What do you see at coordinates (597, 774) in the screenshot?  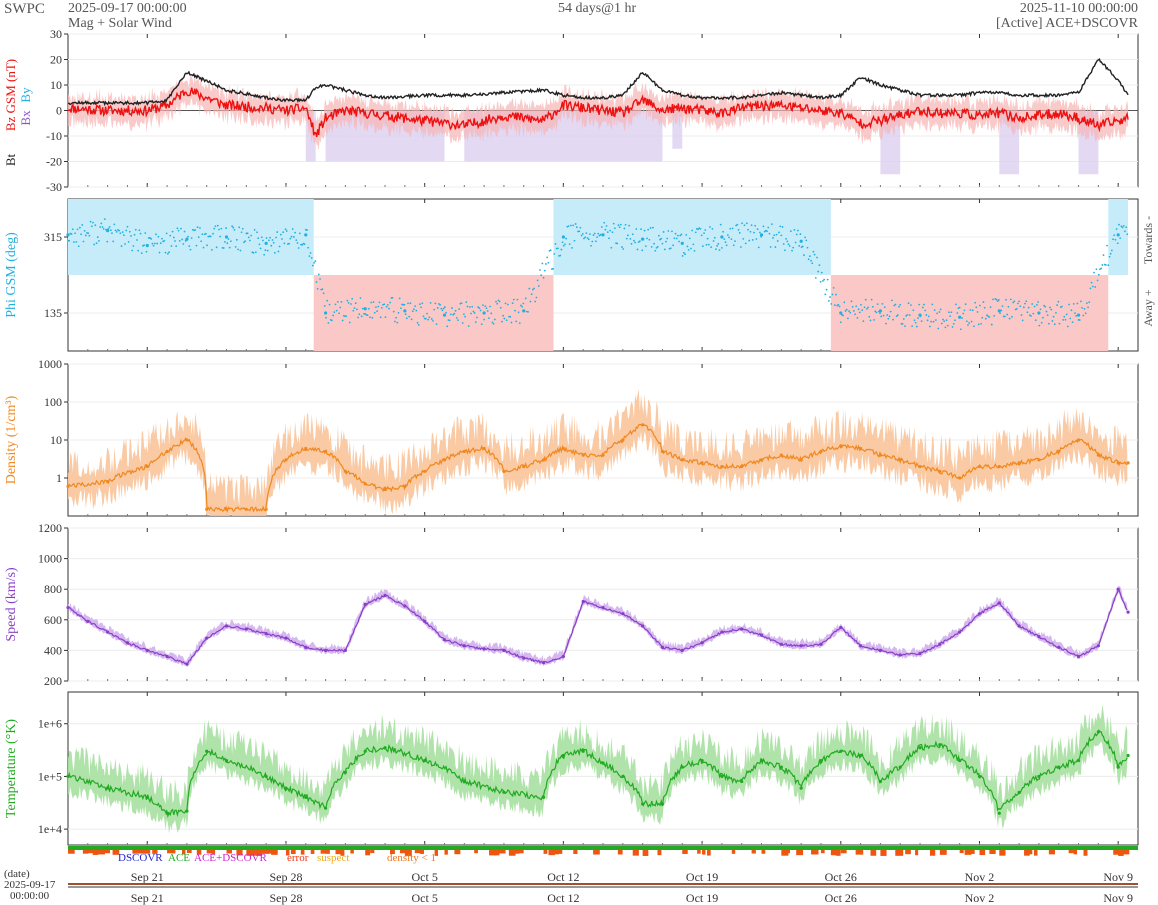 I see `temperature-series-line` at bounding box center [597, 774].